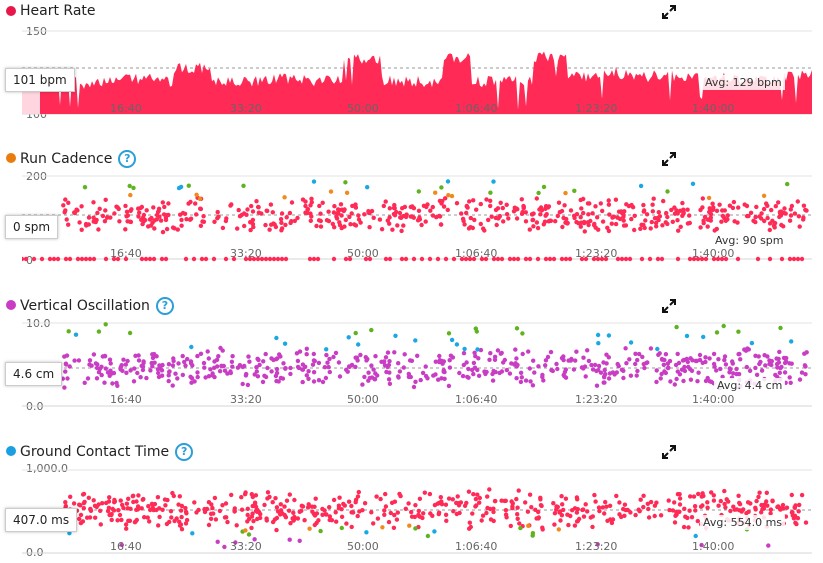 This screenshot has width=823, height=563. I want to click on run-cadence-expand-icon, so click(669, 159).